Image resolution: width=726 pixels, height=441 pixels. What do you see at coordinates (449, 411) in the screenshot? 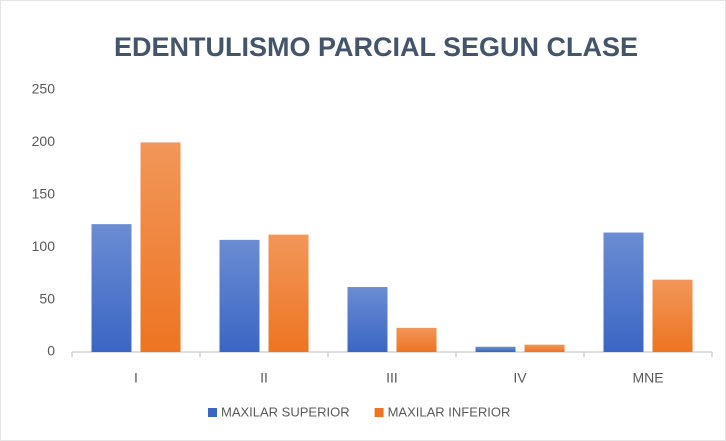
I see `legend-label: MAXILAR INFERIOR` at bounding box center [449, 411].